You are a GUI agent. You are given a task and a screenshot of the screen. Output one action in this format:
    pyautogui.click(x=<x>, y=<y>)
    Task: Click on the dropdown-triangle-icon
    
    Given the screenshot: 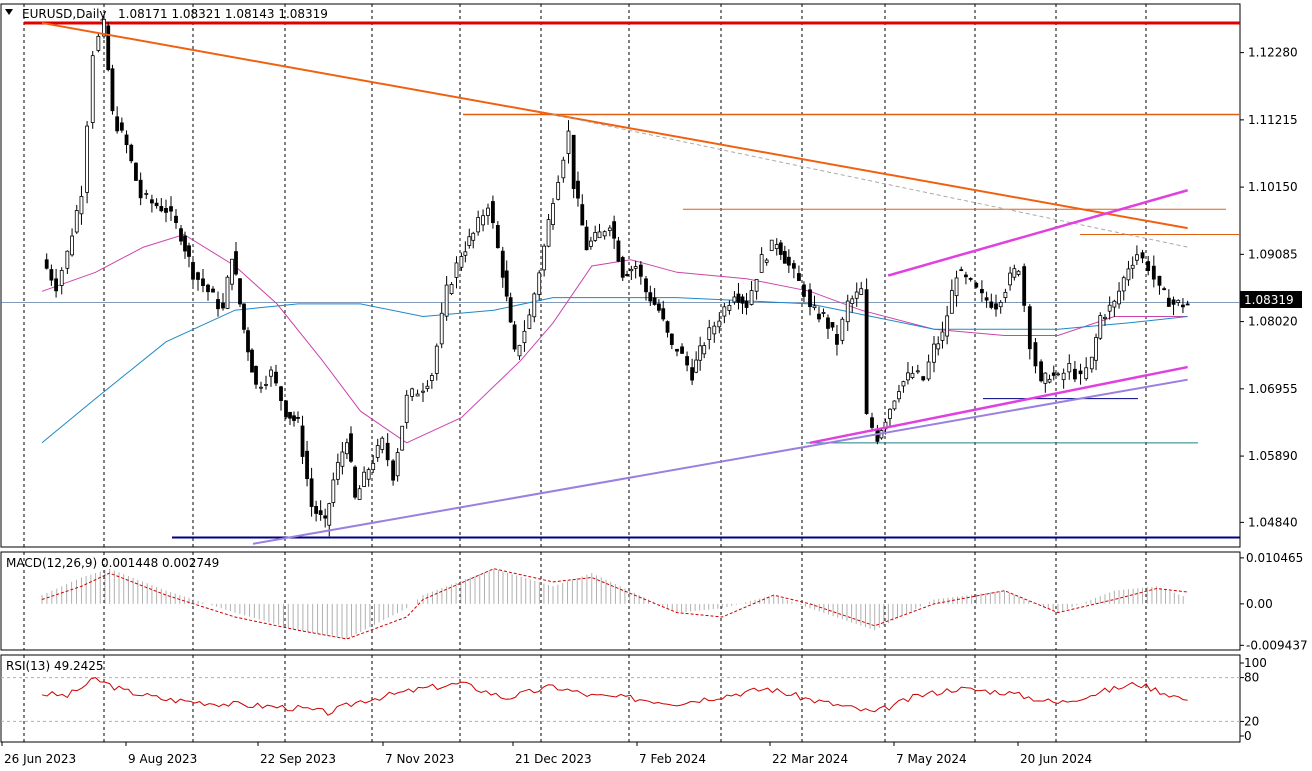 What is the action you would take?
    pyautogui.click(x=9, y=12)
    